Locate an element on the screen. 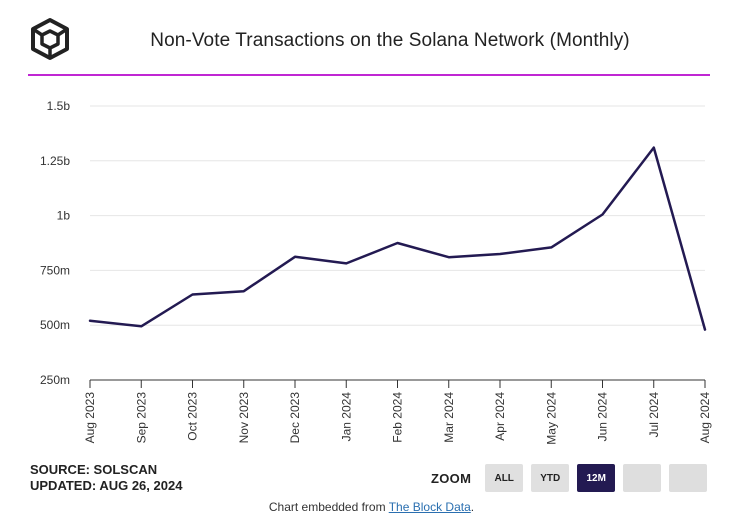  y-tick-label: 750m is located at coordinates (55, 270).